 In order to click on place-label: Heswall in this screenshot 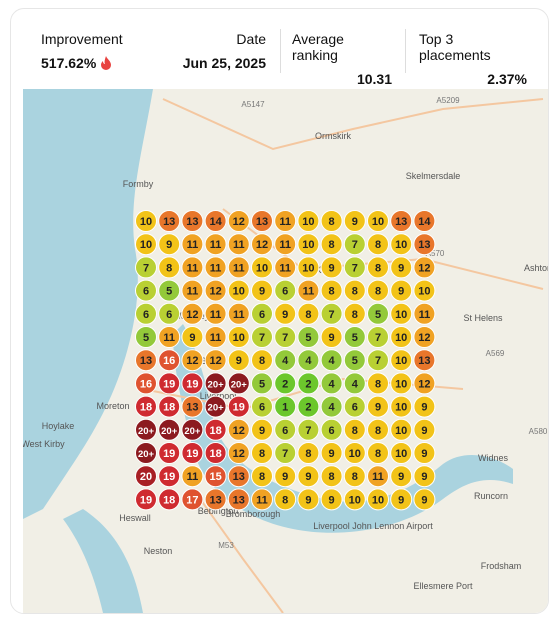, I will do `click(135, 518)`.